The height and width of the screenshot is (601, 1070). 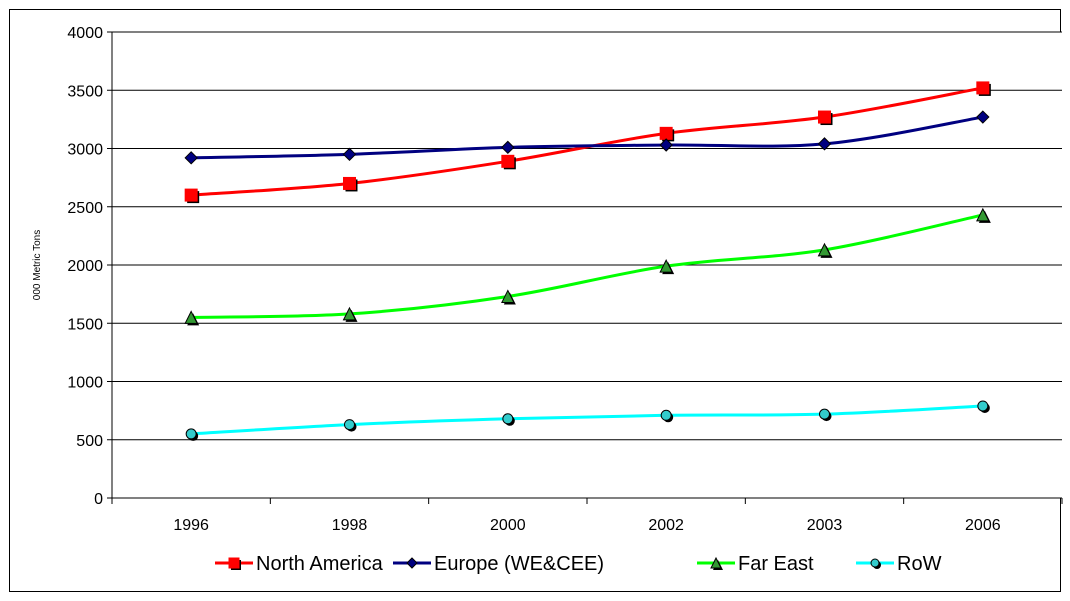 What do you see at coordinates (919, 564) in the screenshot?
I see `legend-label: RoW` at bounding box center [919, 564].